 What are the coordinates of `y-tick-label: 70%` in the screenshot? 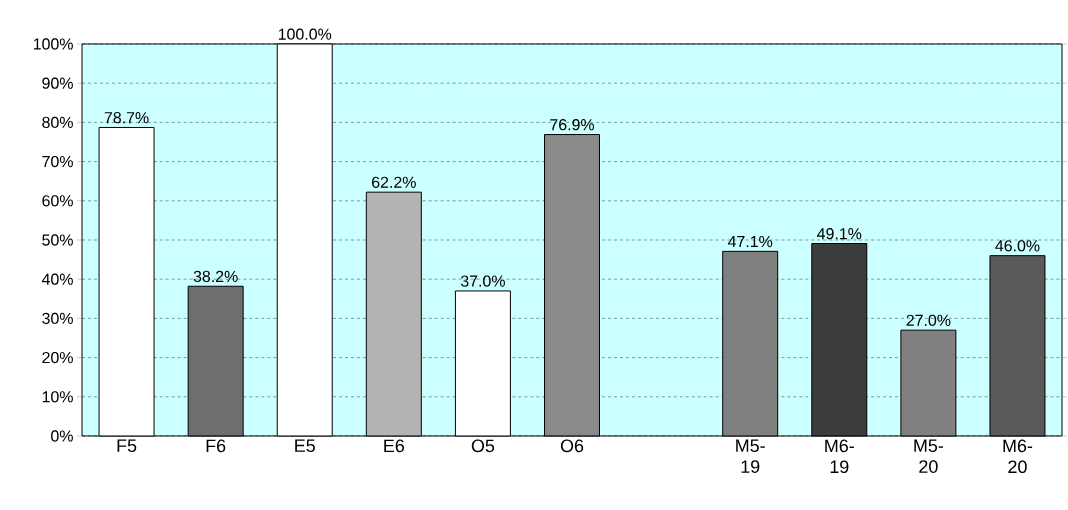 It's located at (57, 161).